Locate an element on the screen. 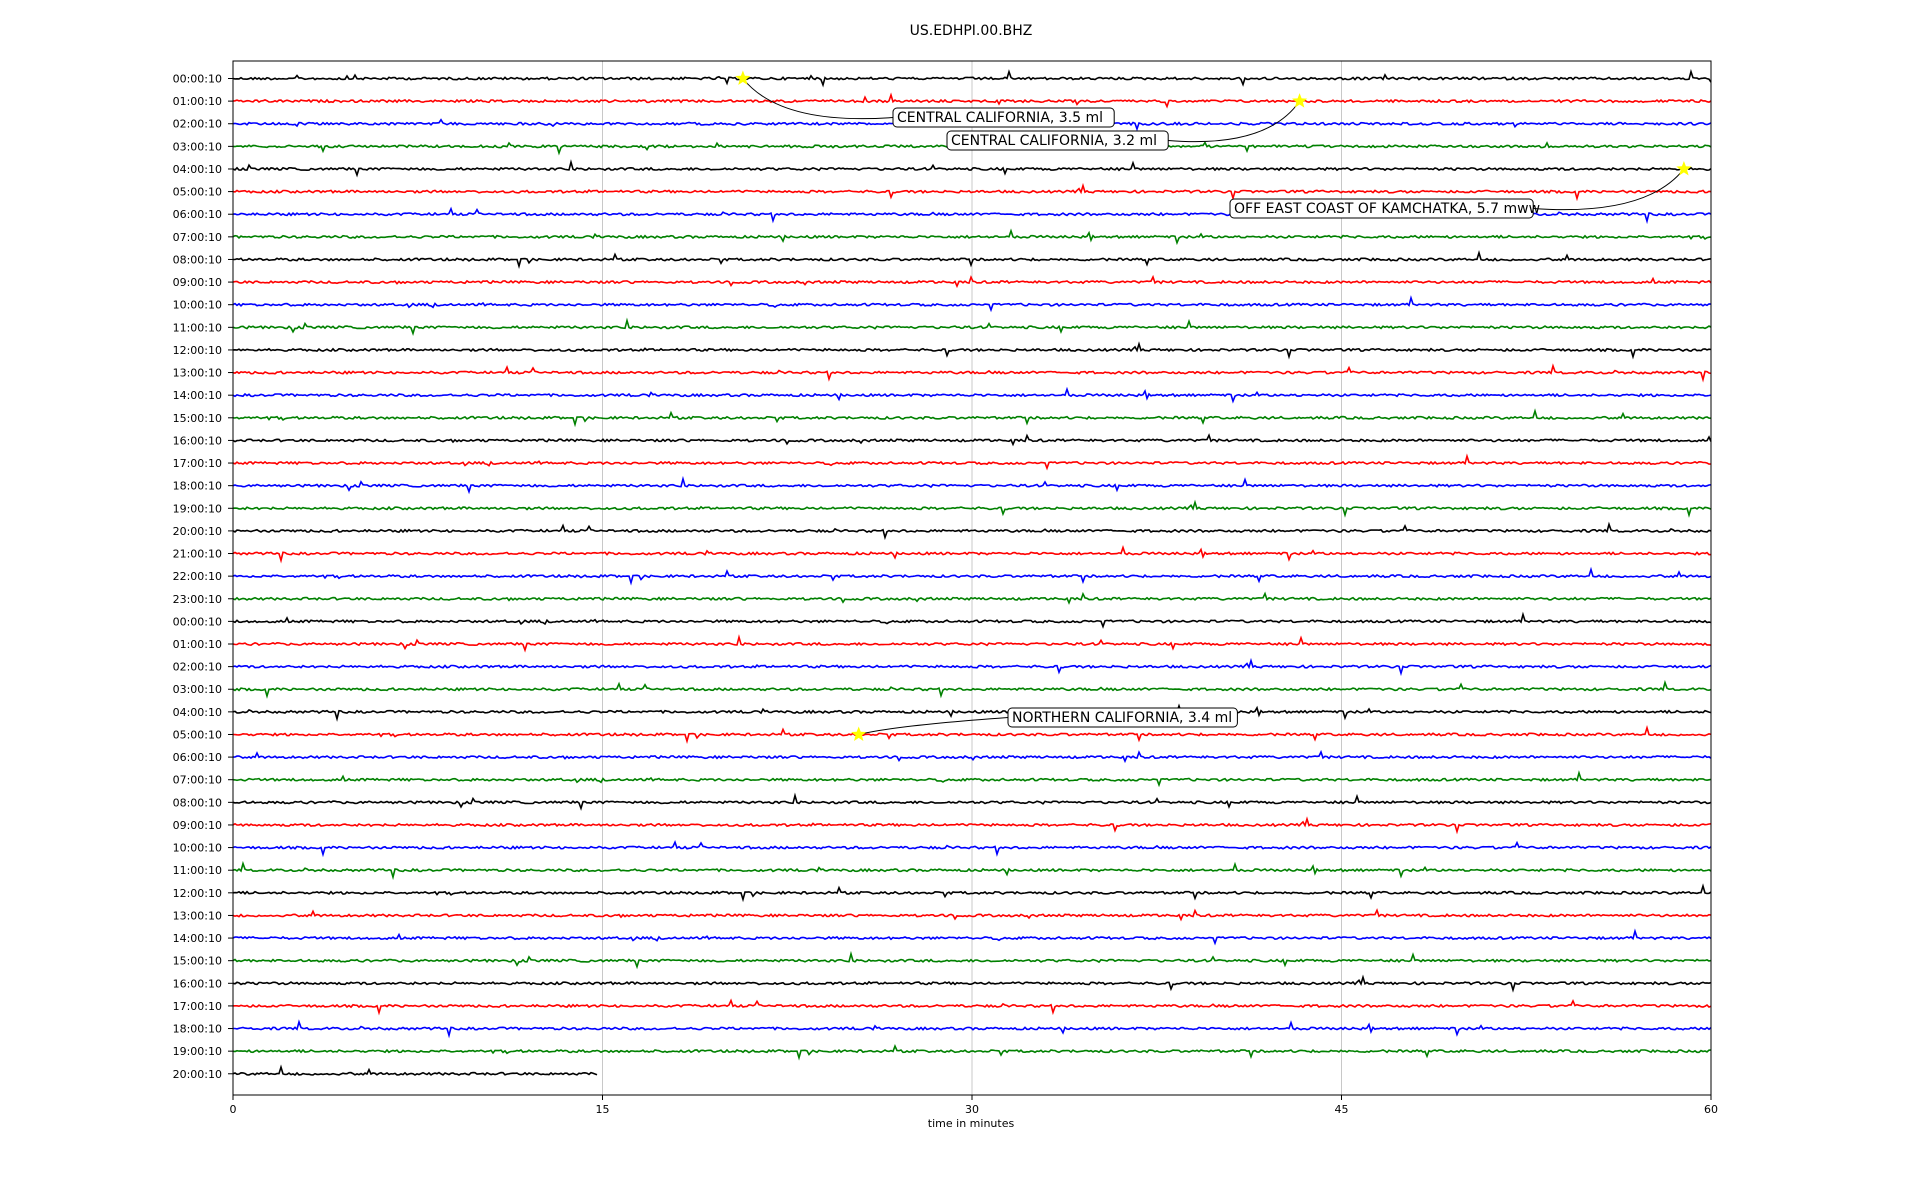  row-label-33: 09:00:10 is located at coordinates (197, 825).